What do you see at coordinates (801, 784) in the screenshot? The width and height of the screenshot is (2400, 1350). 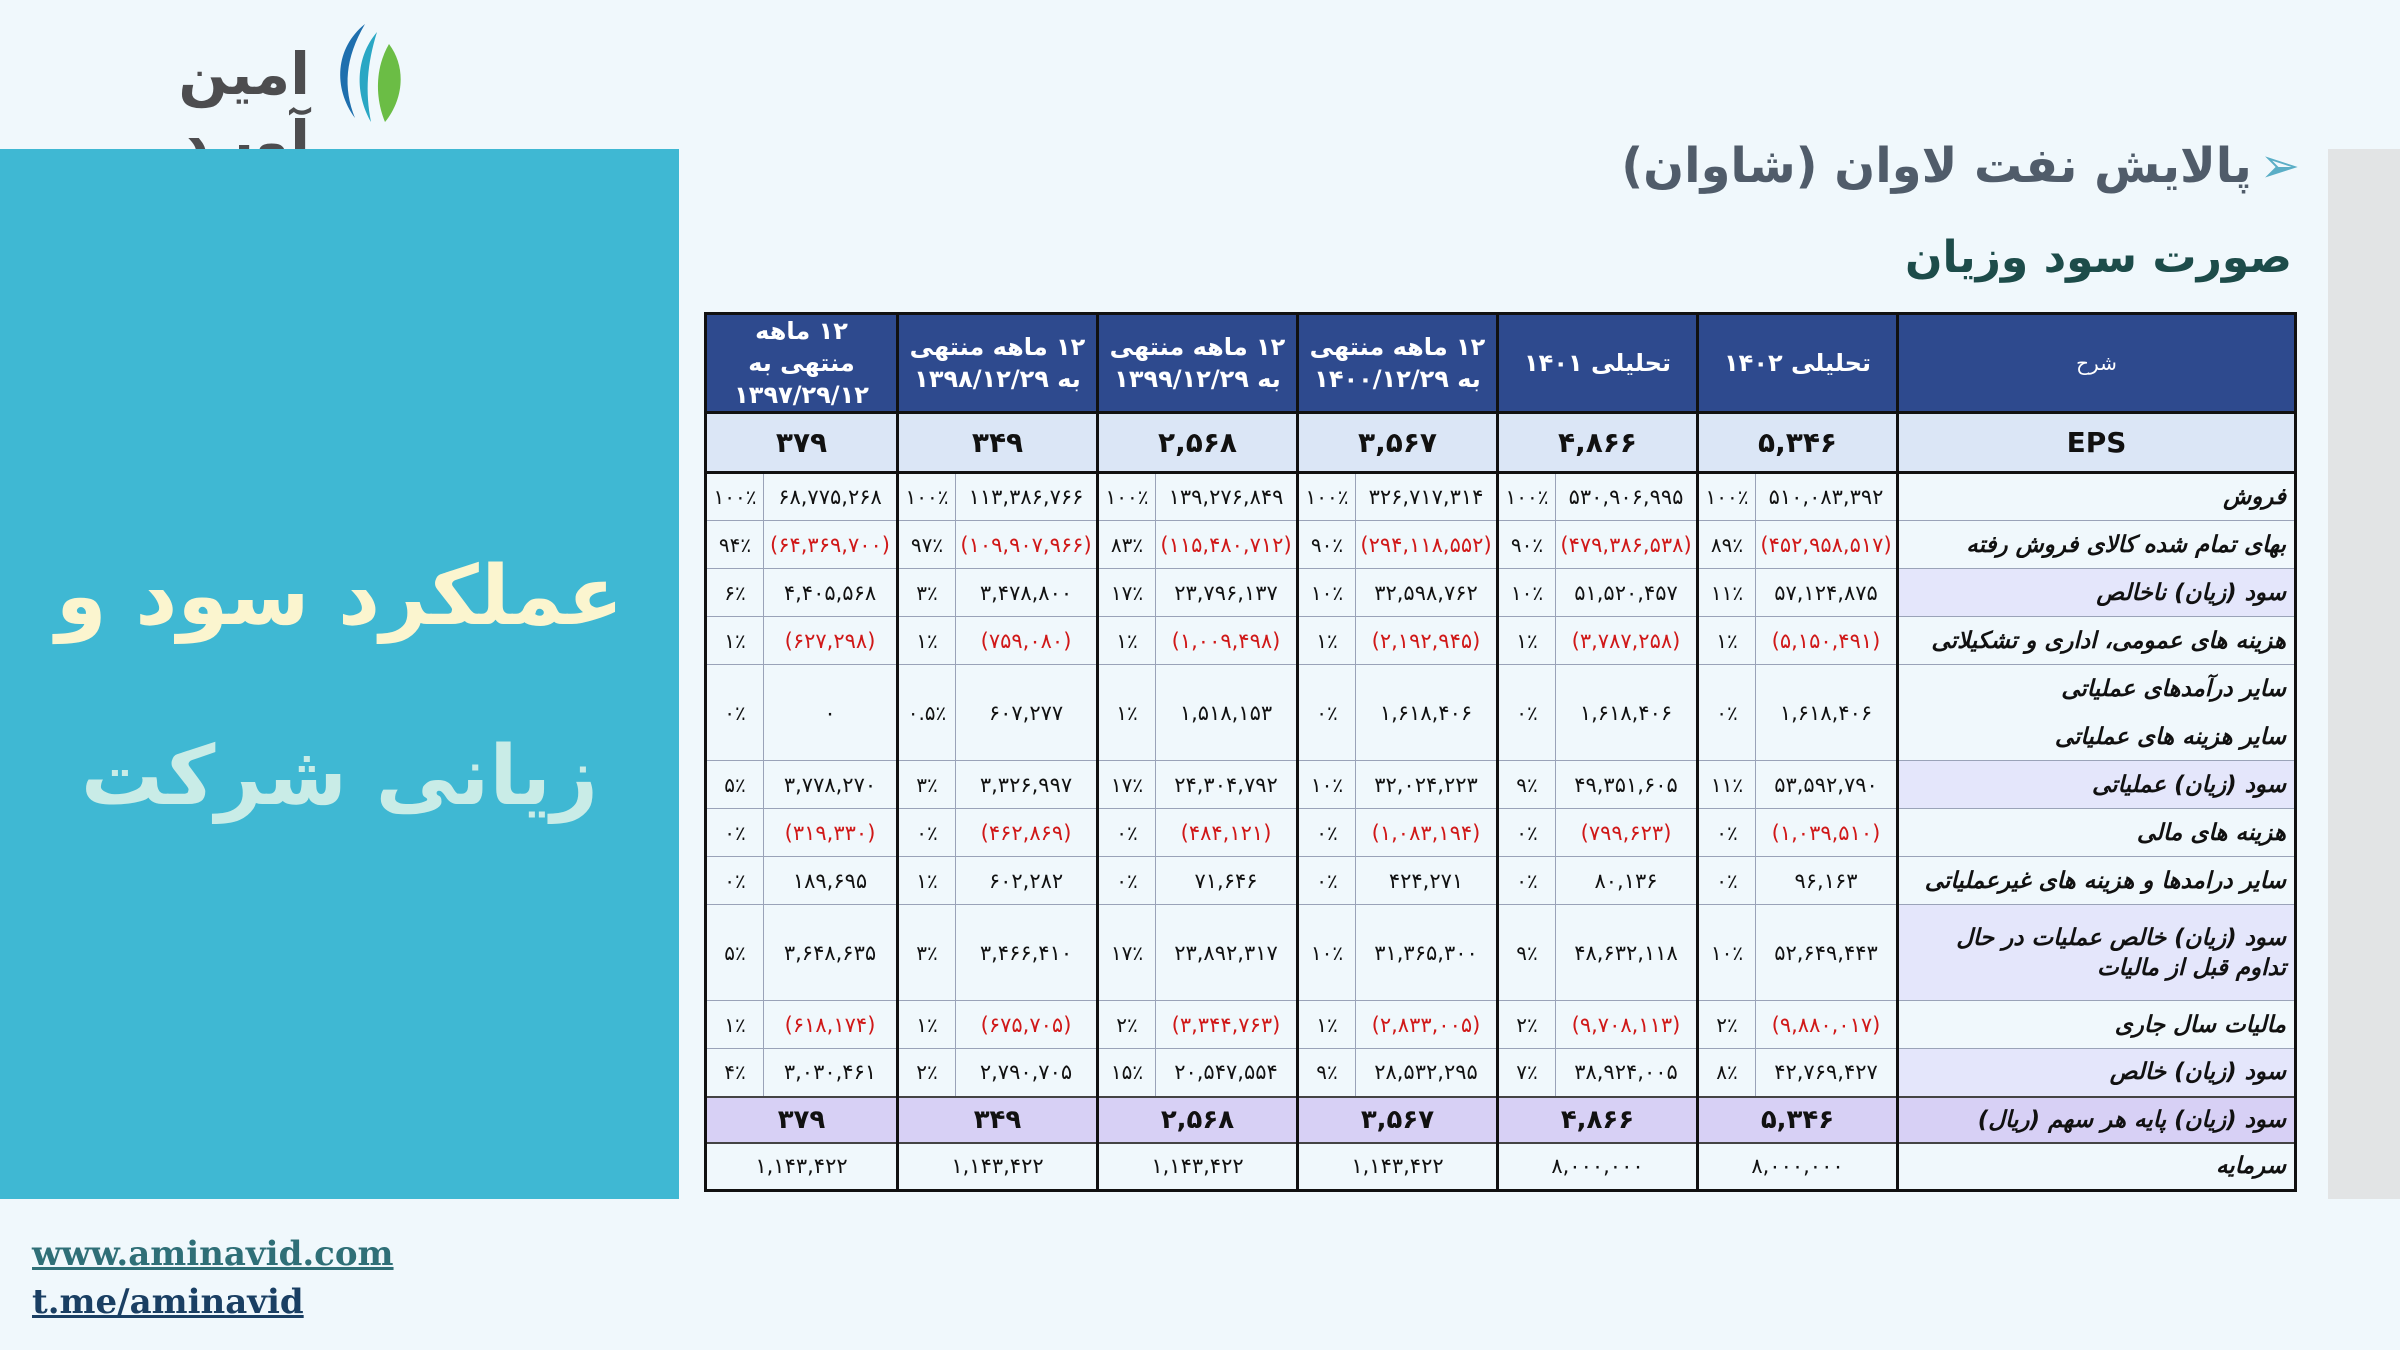 I see `year-cell: ۳,۷۷۸,۲۷۰ ۵٪` at bounding box center [801, 784].